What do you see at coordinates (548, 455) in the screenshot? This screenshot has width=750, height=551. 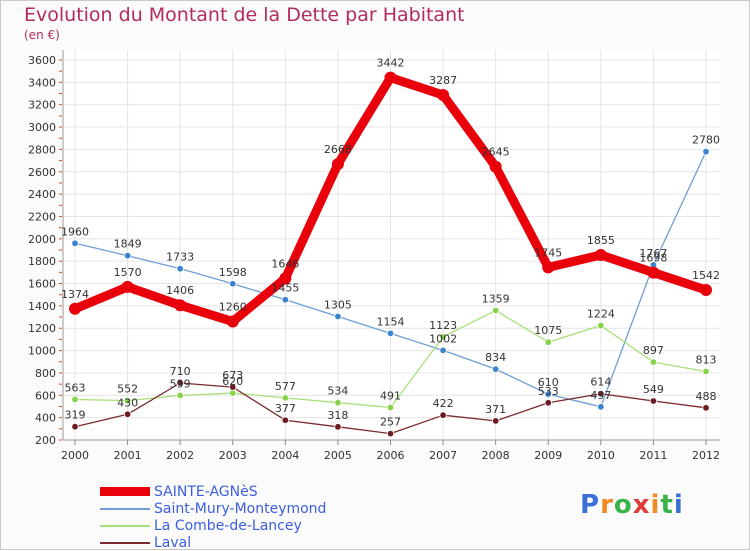 I see `x-tick-label: 2009` at bounding box center [548, 455].